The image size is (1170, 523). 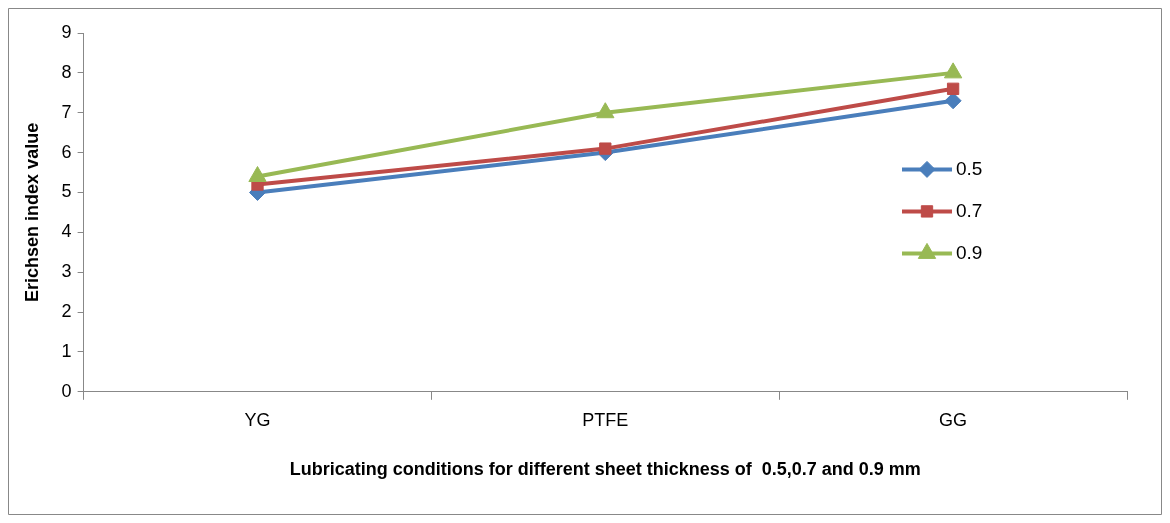 I want to click on y-tick-label: 4, so click(x=66, y=231).